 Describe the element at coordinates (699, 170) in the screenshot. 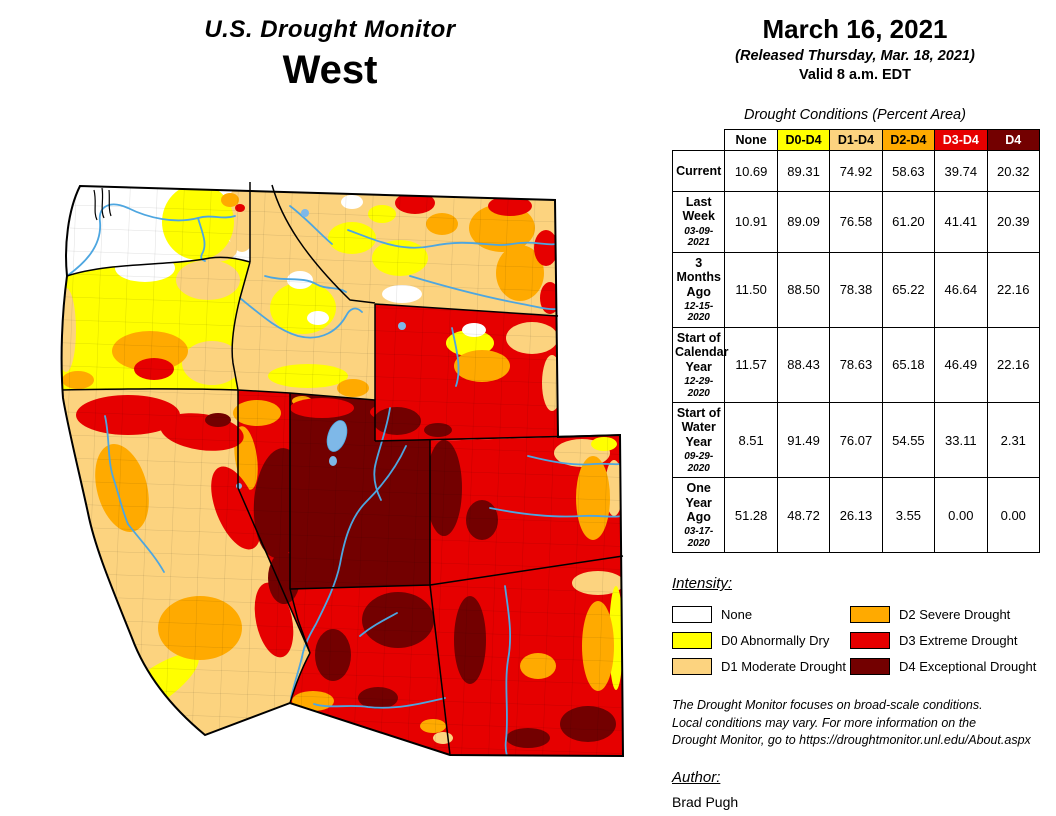

I see `row-label: Current` at that location.